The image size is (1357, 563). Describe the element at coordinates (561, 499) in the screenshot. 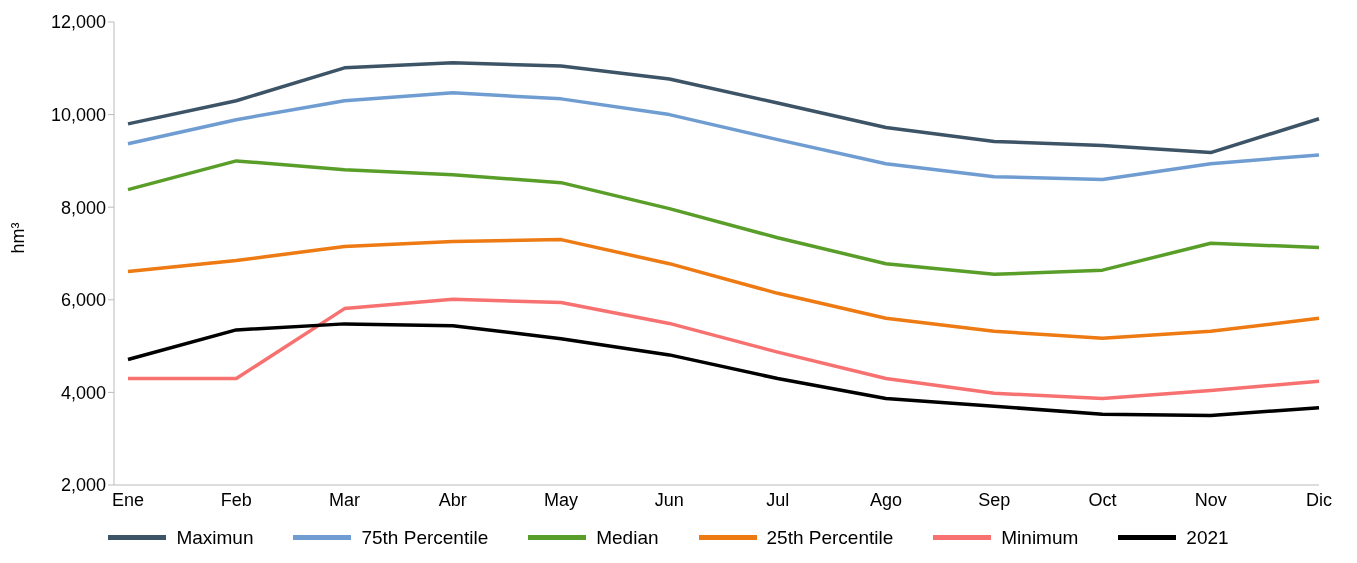

I see `x-tick-label: May` at that location.